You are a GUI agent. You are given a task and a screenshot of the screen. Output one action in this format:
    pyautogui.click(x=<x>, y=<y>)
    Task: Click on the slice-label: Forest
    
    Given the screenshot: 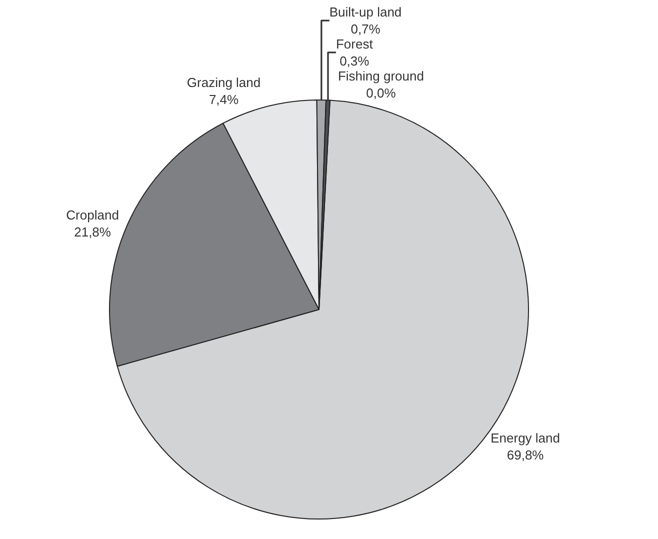 What is the action you would take?
    pyautogui.click(x=355, y=44)
    